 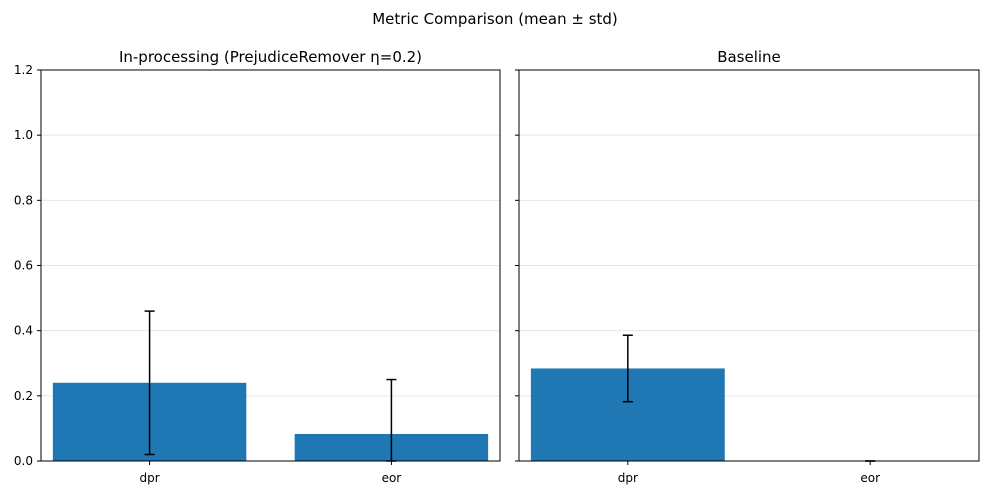 What do you see at coordinates (749, 57) in the screenshot?
I see `chart-title: Baseline` at bounding box center [749, 57].